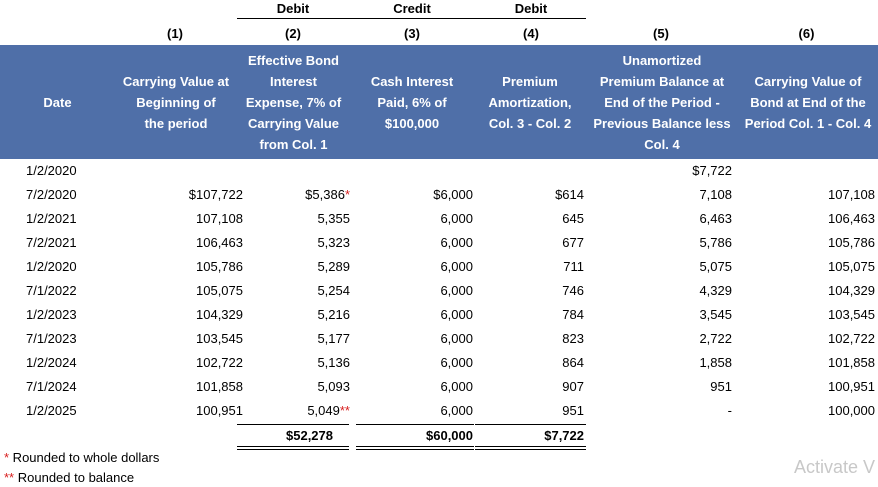  Describe the element at coordinates (851, 410) in the screenshot. I see `cell-carrying-value-end-value: 100,000` at that location.